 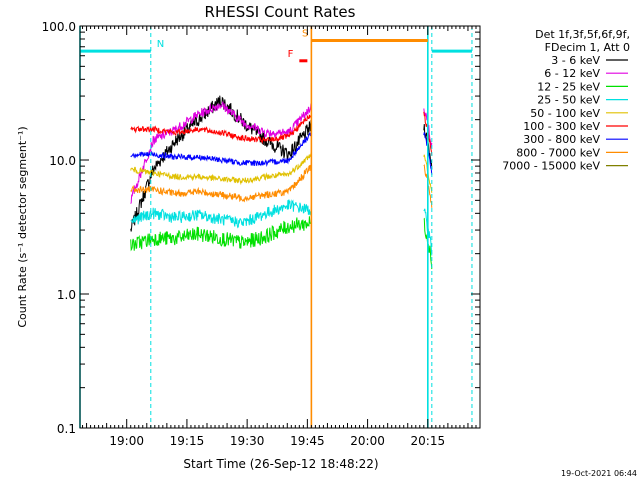 I want to click on chart-title: RHESSI Count Rates, so click(x=280, y=12).